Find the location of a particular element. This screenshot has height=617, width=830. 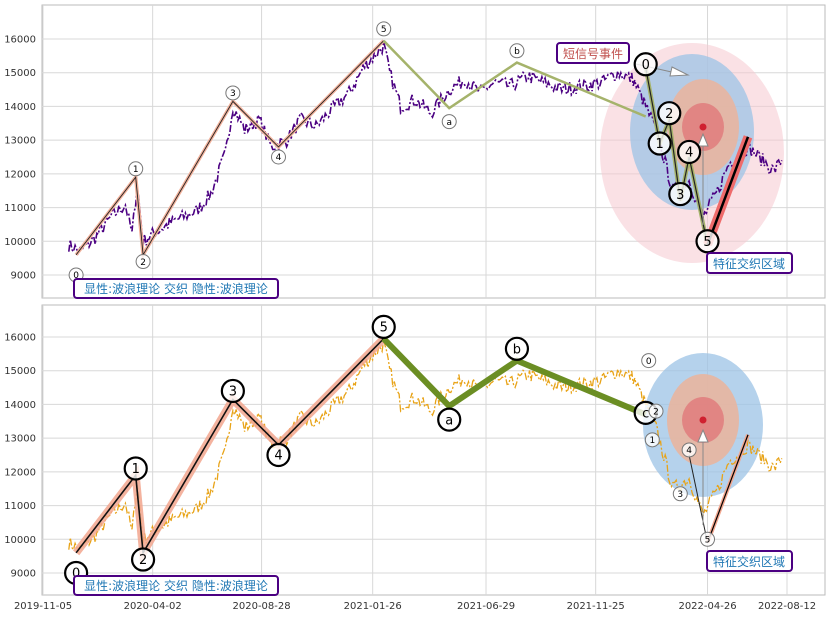

top-y-tick-label: 16000 is located at coordinates (20, 40).